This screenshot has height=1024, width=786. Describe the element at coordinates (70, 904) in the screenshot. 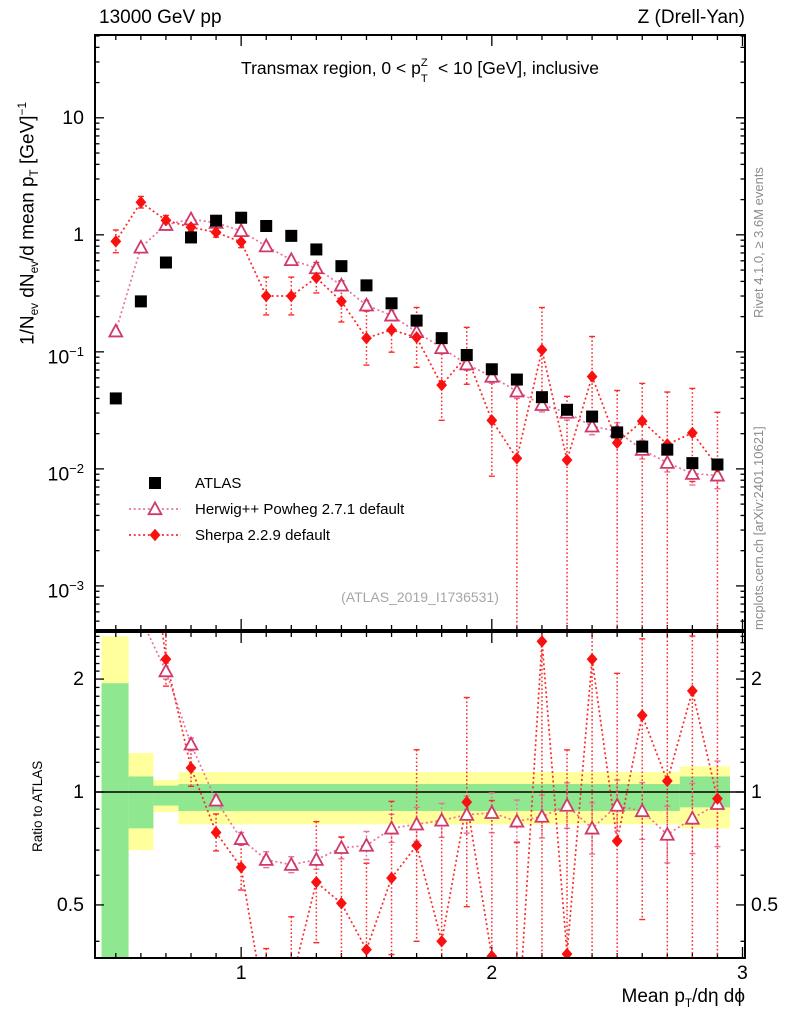

I see `ratio-y-tick-label-left: 0.5` at that location.